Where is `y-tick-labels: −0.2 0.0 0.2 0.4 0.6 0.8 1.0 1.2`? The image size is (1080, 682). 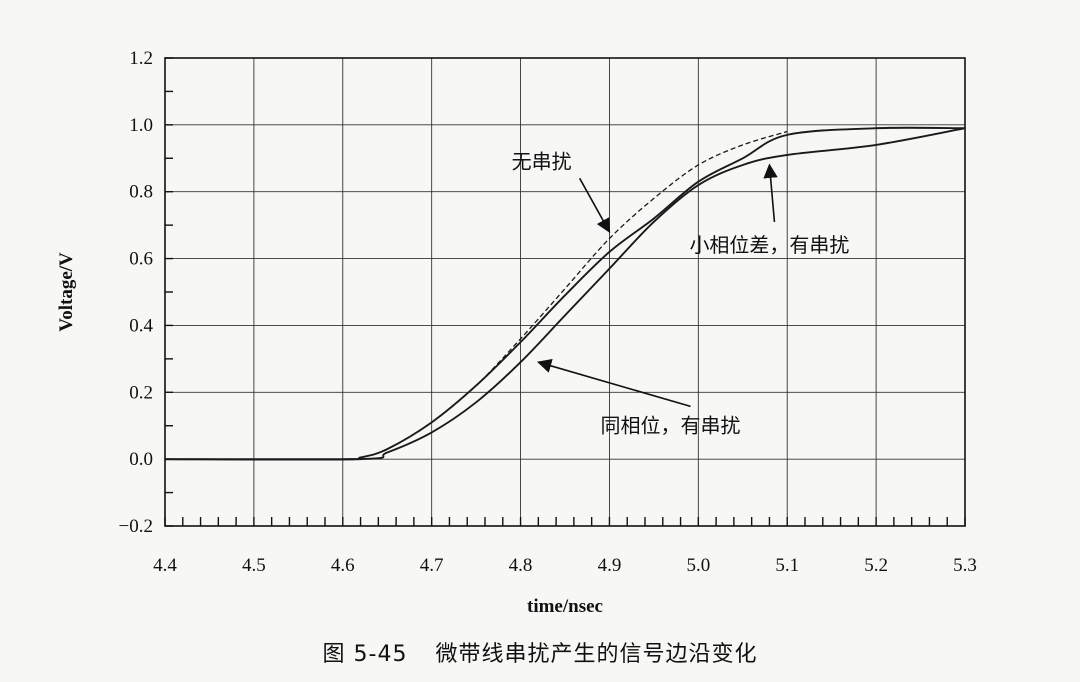 y-tick-labels: −0.2 0.0 0.2 0.4 0.6 0.8 1.0 1.2 is located at coordinates (136, 292).